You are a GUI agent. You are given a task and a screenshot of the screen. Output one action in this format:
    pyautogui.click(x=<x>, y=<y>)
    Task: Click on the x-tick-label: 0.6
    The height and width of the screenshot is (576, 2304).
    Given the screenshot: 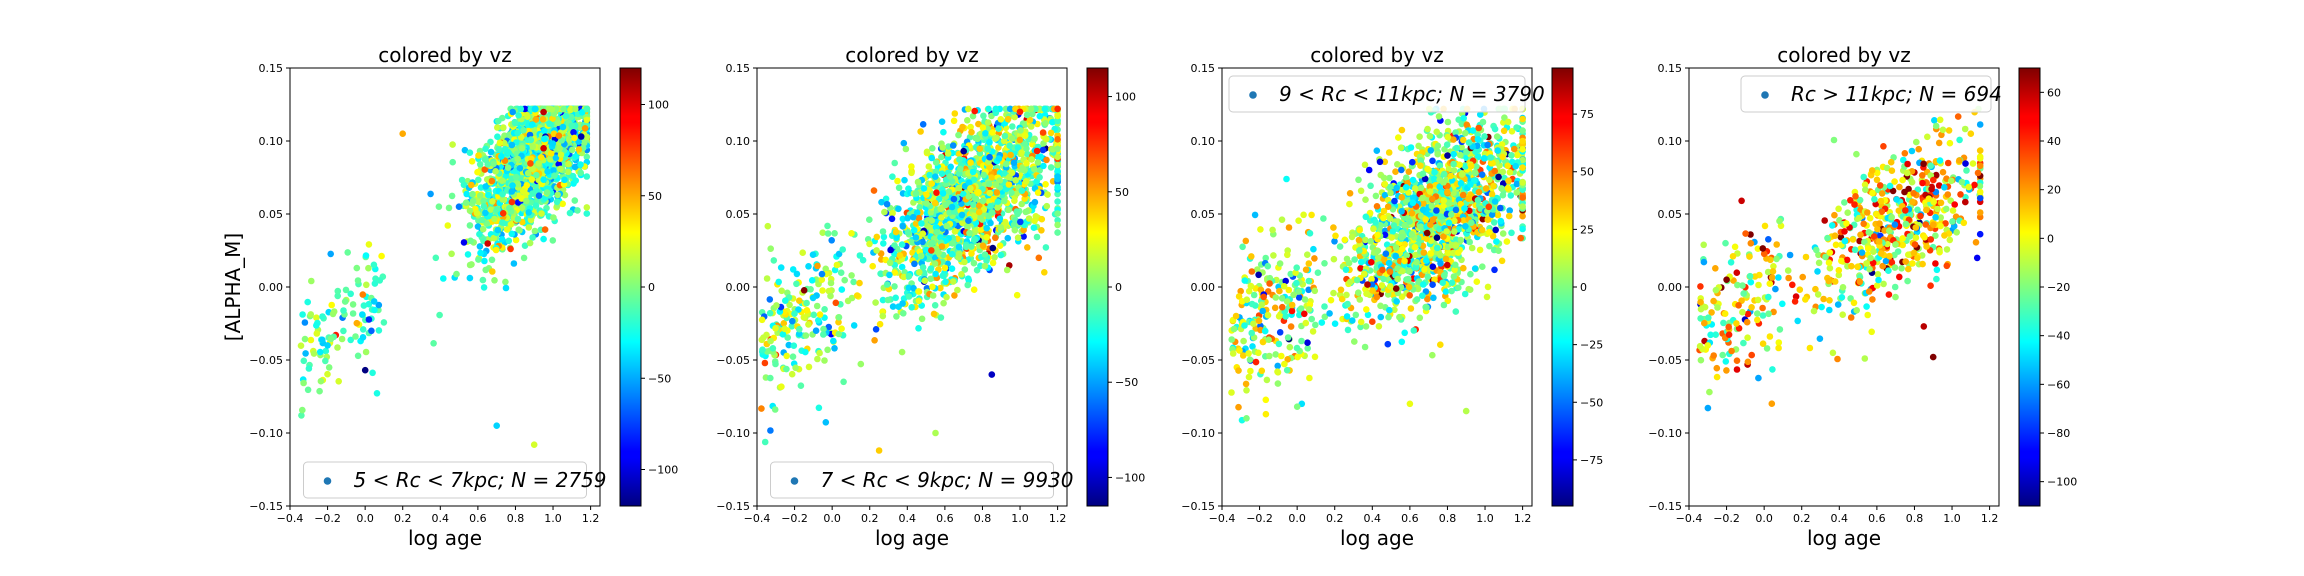 What is the action you would take?
    pyautogui.click(x=945, y=518)
    